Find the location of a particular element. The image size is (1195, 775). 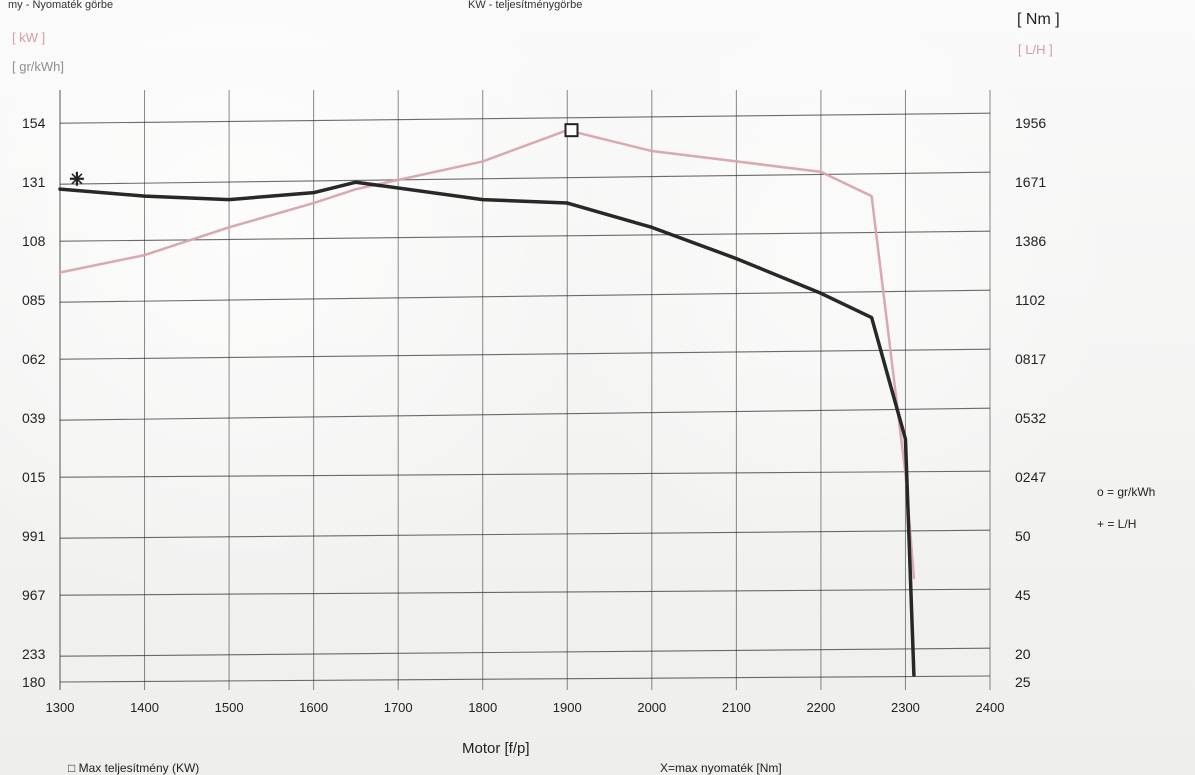

x-tick-label: 2400 is located at coordinates (990, 707).